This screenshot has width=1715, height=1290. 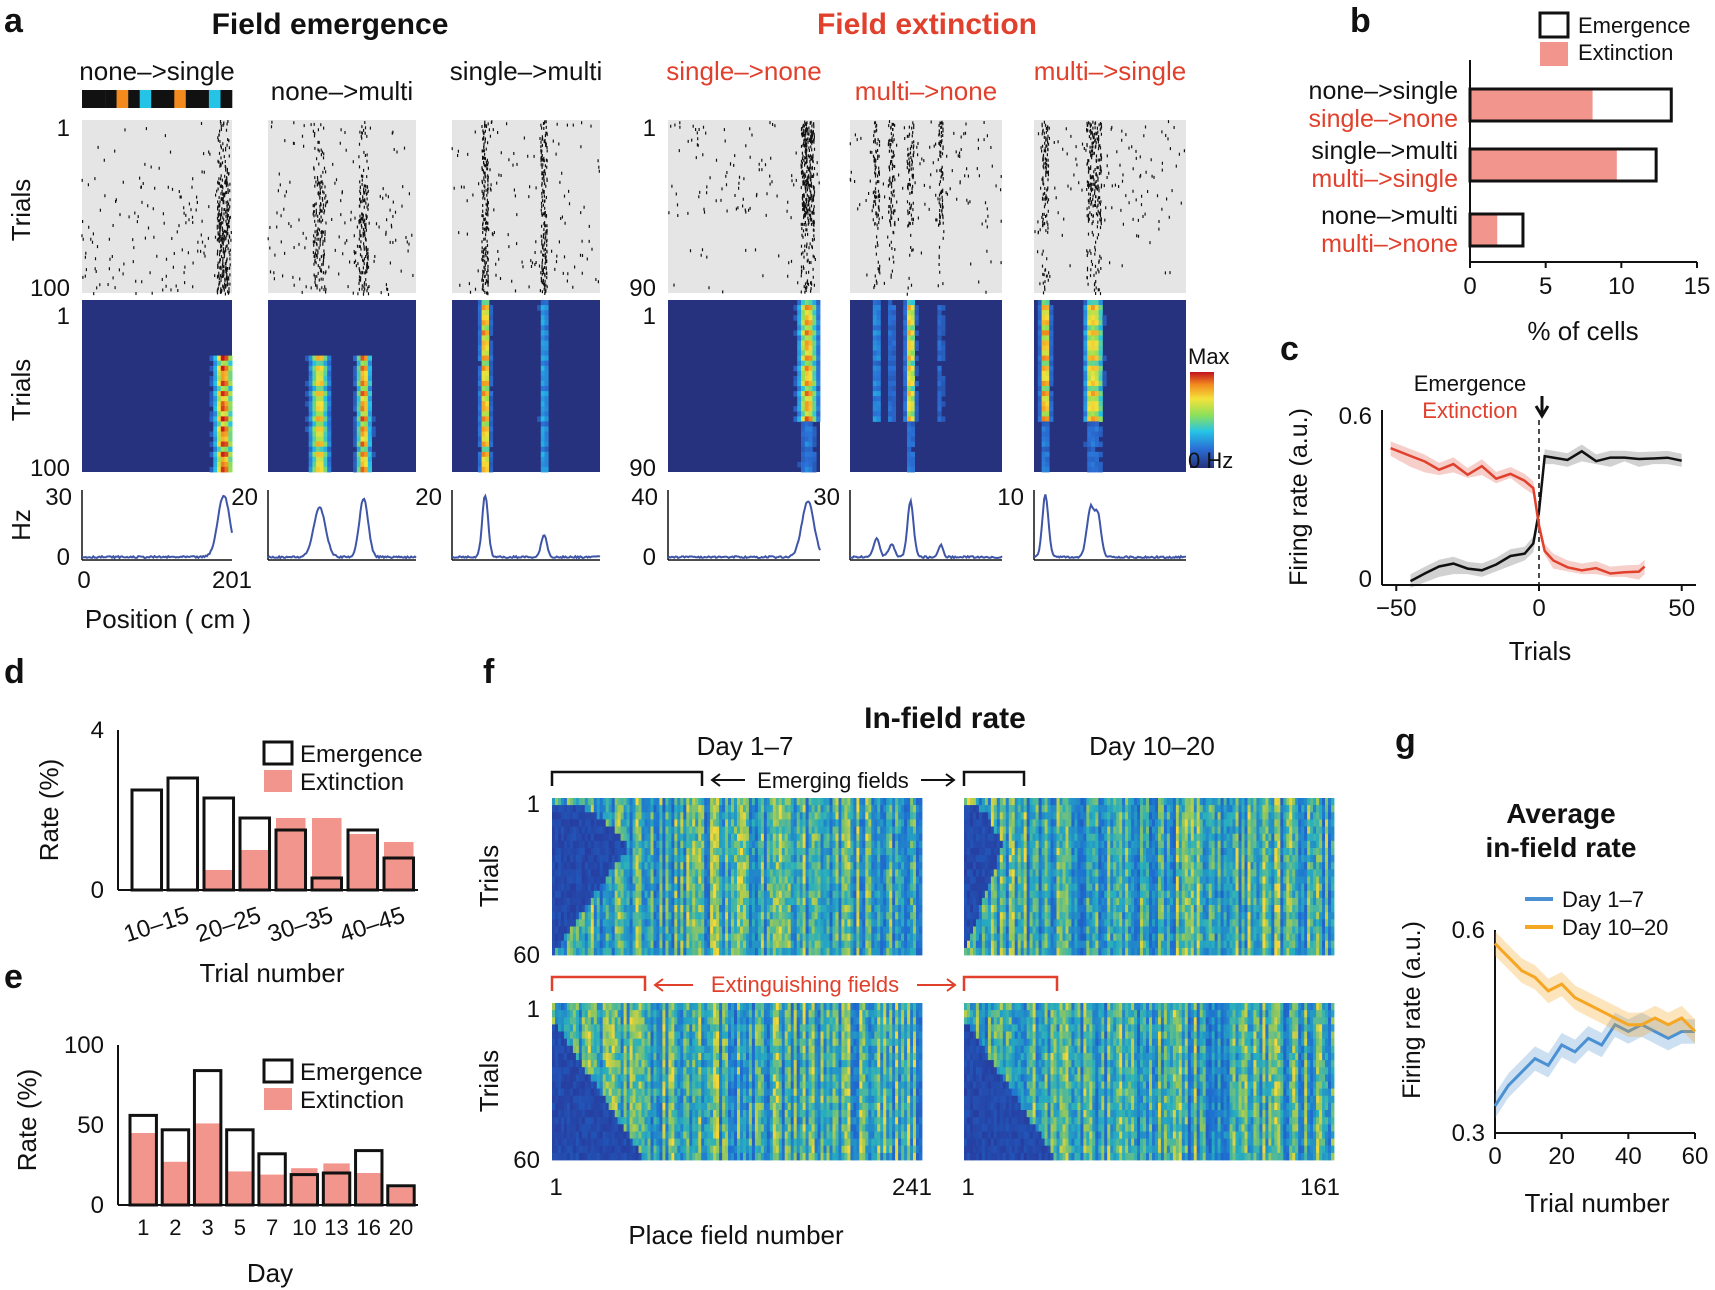 What do you see at coordinates (330, 24) in the screenshot?
I see `emergence-title: Field emergence` at bounding box center [330, 24].